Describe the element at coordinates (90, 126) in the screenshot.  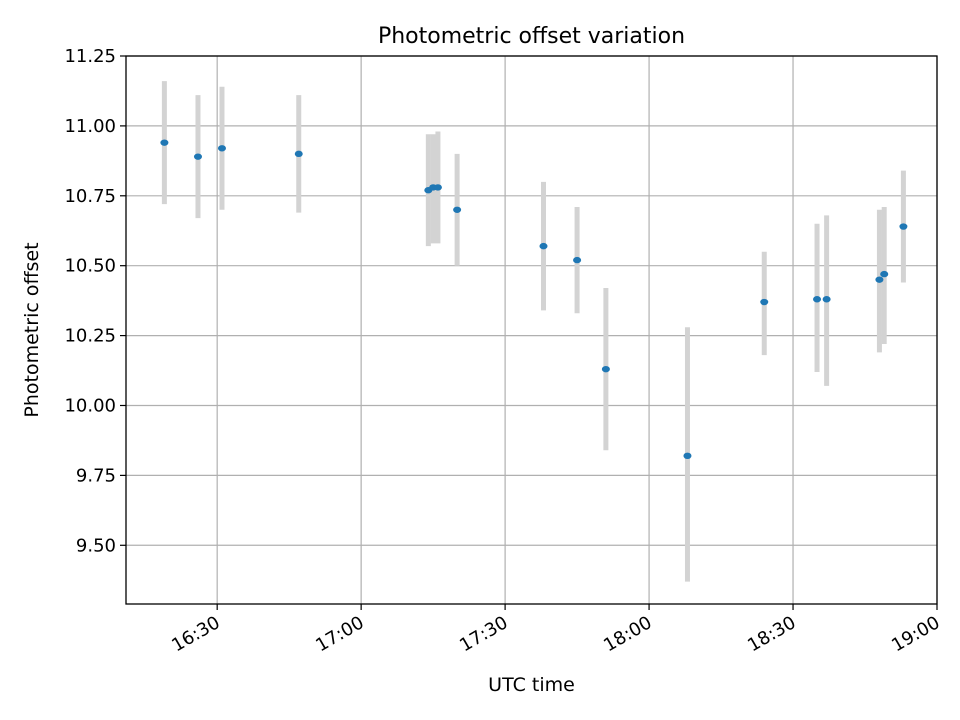
I see `y-tick-label: 11.00` at that location.